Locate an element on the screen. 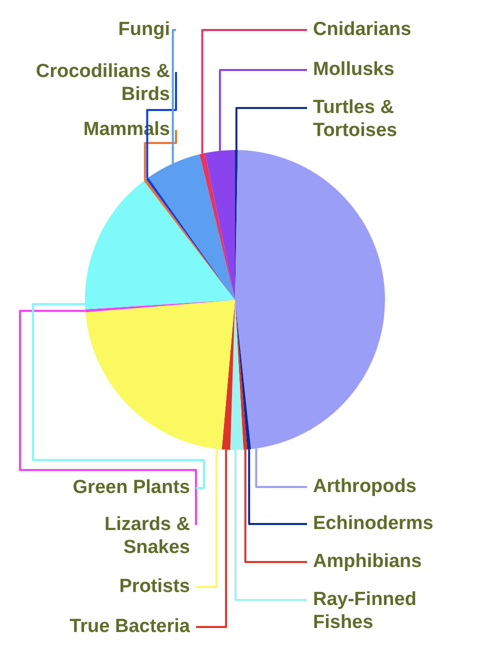  slice-label: Mollusks is located at coordinates (353, 69).